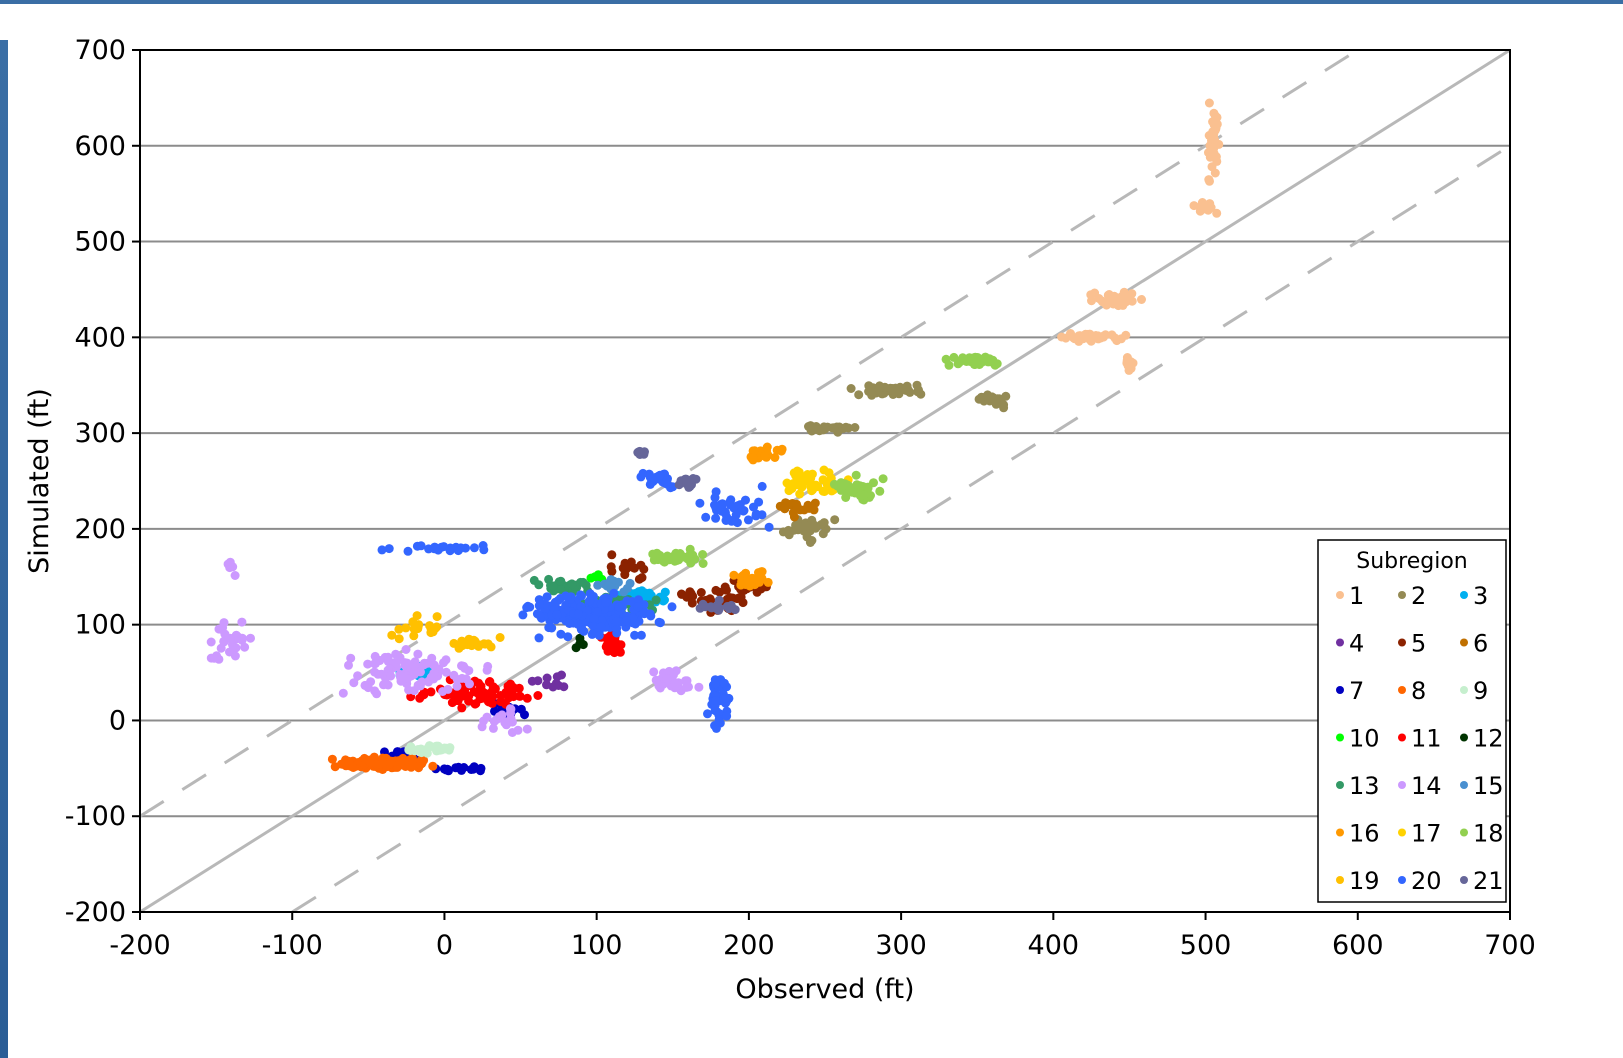  Describe the element at coordinates (102, 481) in the screenshot. I see `y-tick-labels: -200 -100 0 100 200 300 400 500 600 700` at that location.